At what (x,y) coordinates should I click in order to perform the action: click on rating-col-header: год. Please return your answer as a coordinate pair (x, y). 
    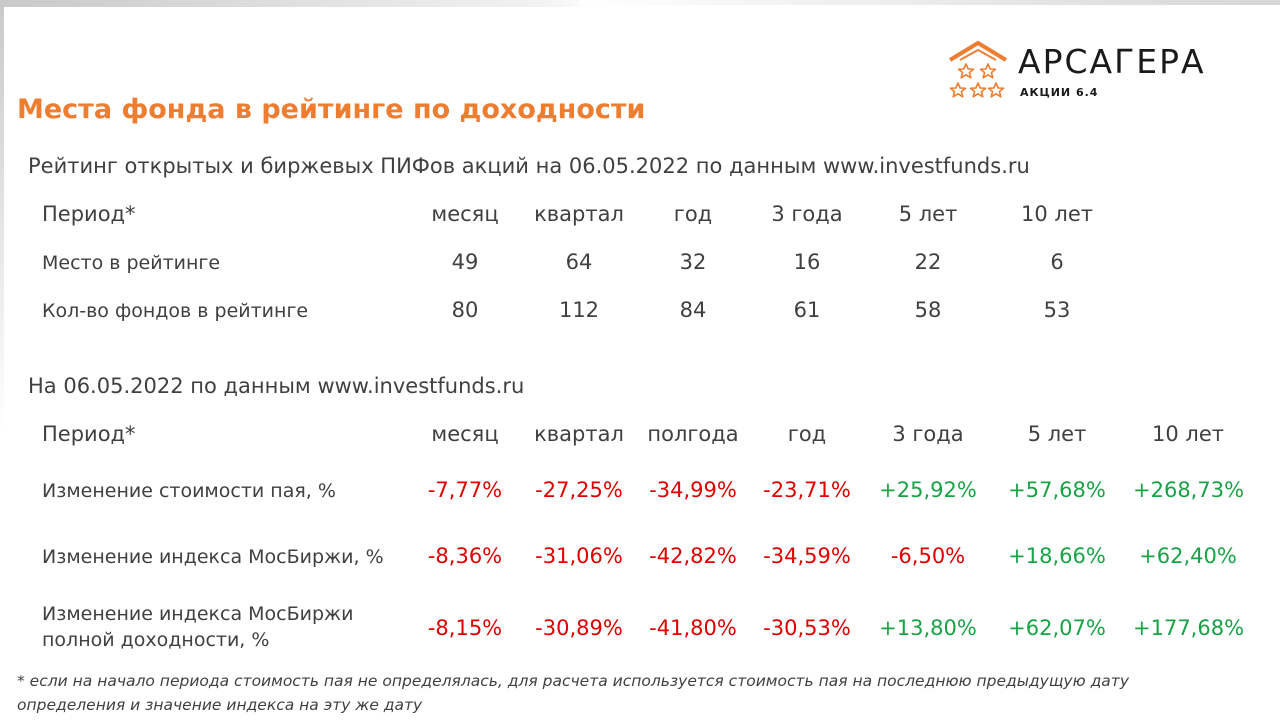
    Looking at the image, I should click on (693, 214).